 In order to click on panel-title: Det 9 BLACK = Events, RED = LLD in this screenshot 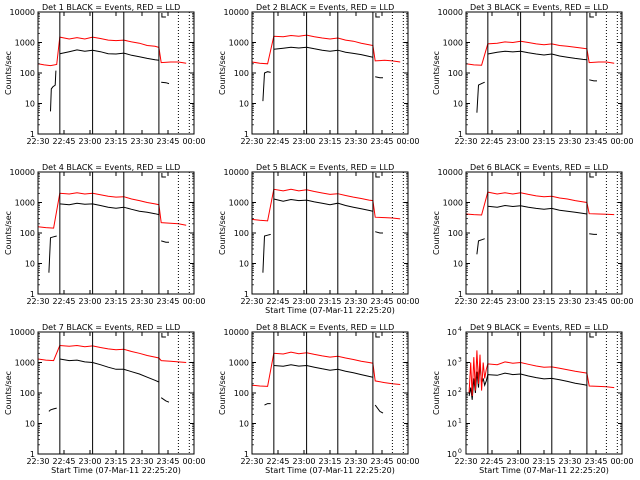, I will do `click(539, 327)`.